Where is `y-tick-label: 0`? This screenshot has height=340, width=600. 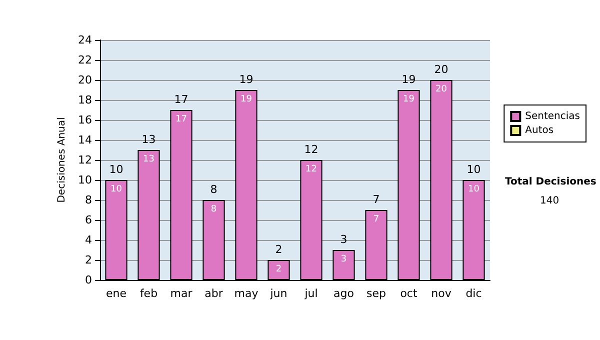
y-tick-label: 0 is located at coordinates (88, 280).